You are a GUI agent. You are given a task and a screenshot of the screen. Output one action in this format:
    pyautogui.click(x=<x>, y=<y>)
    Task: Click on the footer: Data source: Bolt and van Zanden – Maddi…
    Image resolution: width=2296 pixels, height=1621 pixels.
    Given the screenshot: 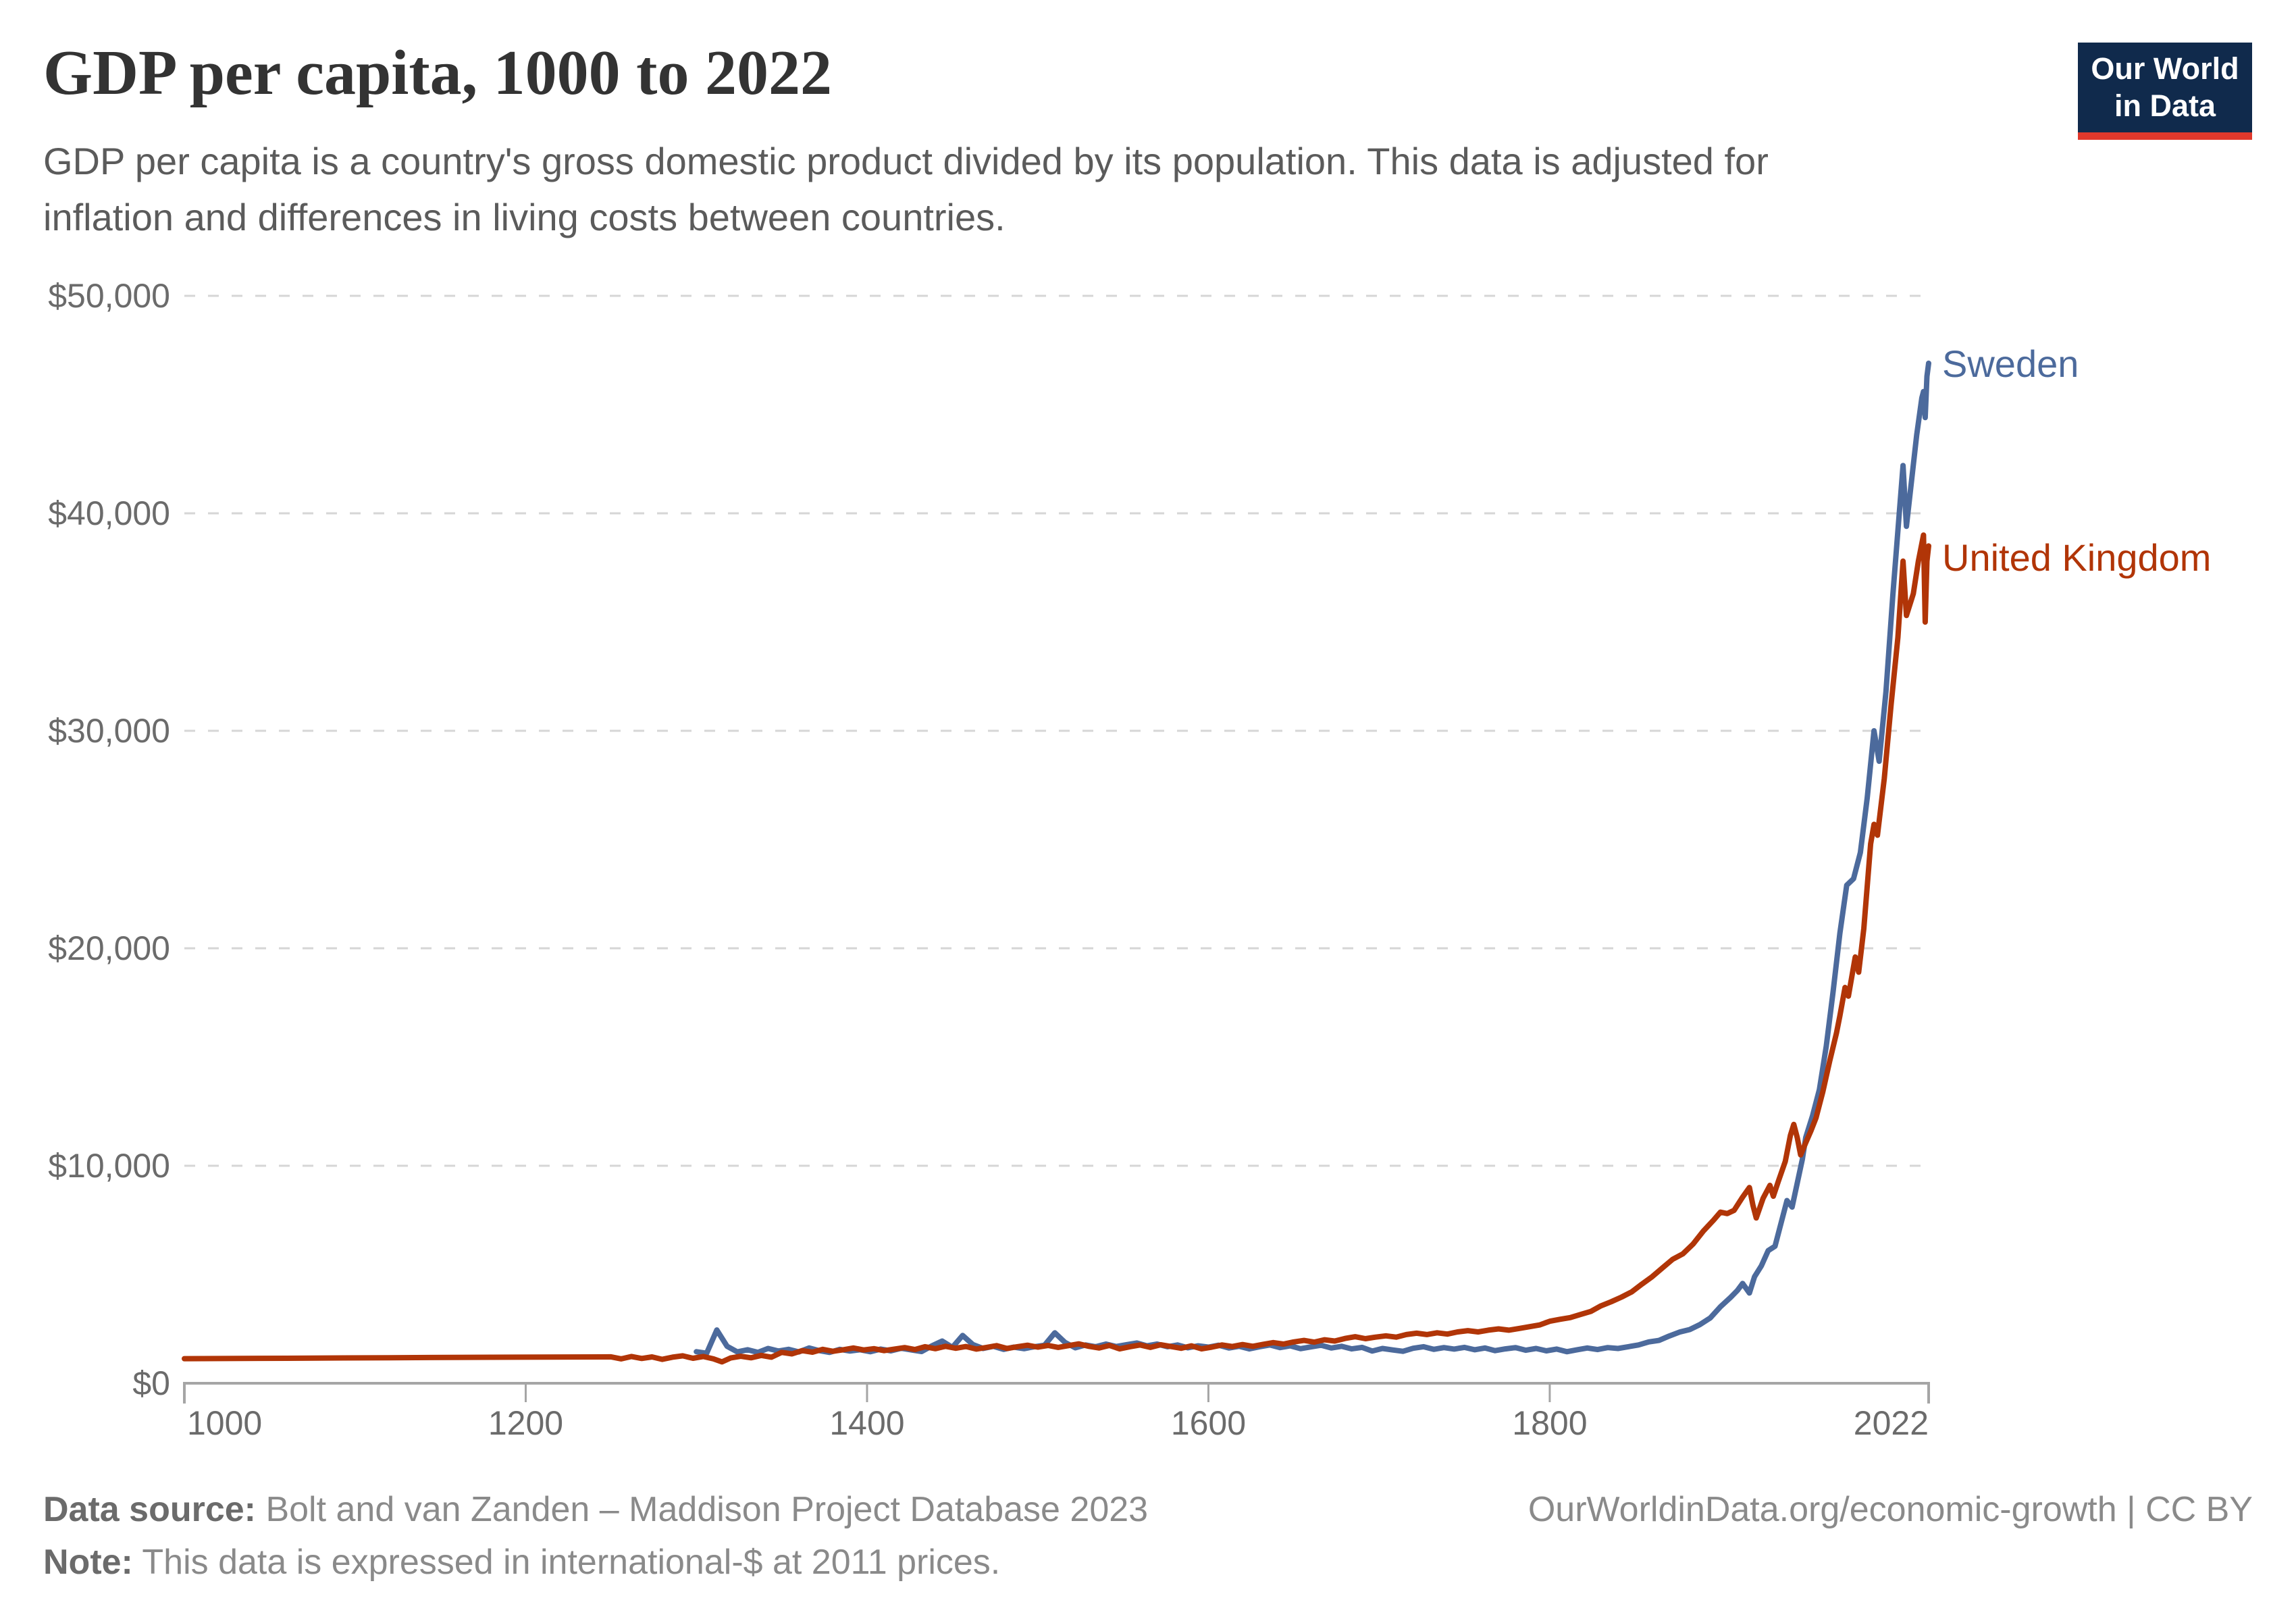 What is the action you would take?
    pyautogui.click(x=1148, y=1536)
    